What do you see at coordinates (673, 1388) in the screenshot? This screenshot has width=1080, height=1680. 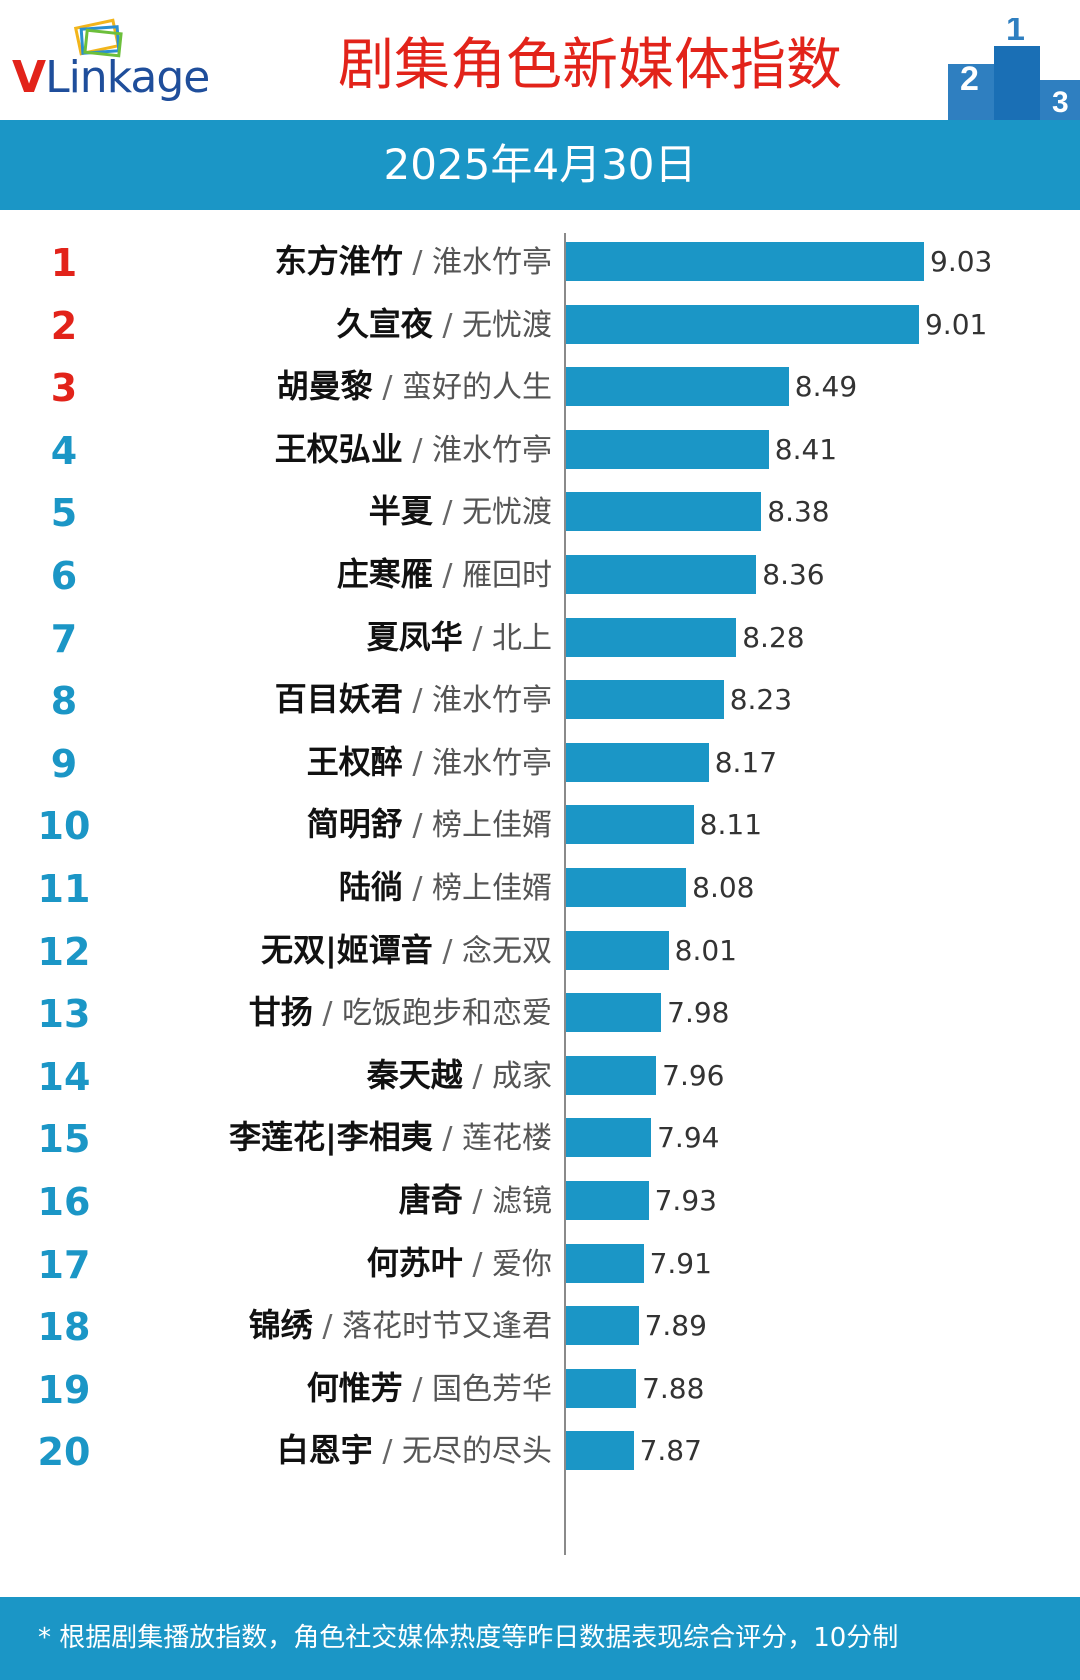 I see `bar-value-label: 7.88` at bounding box center [673, 1388].